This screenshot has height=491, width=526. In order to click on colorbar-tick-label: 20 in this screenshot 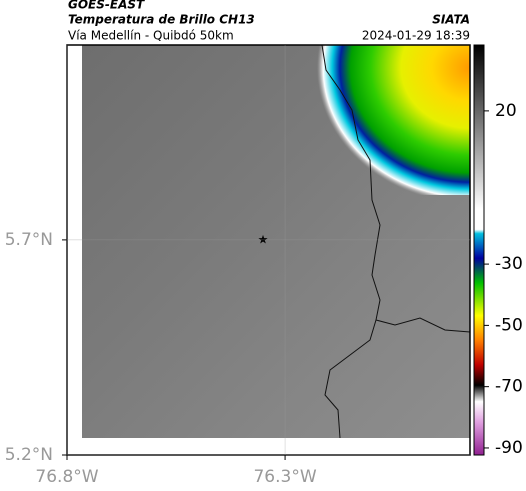, I will do `click(506, 111)`.